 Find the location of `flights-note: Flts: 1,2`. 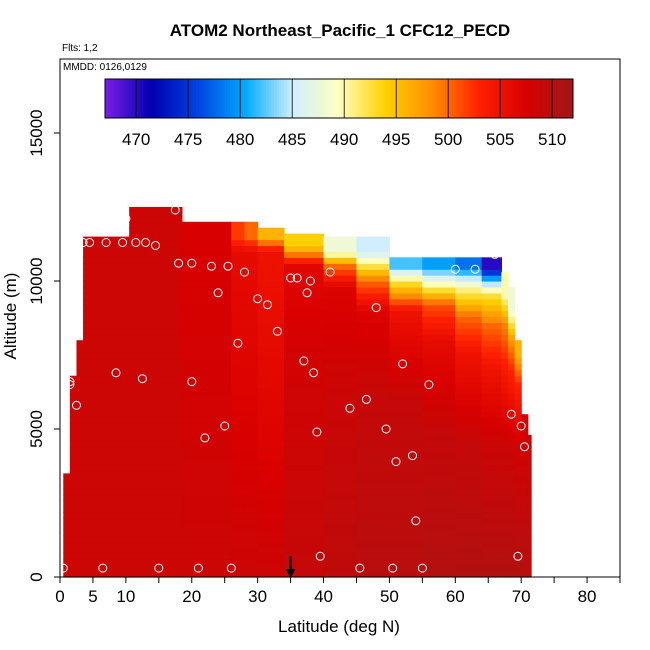

flights-note: Flts: 1,2 is located at coordinates (80, 48).